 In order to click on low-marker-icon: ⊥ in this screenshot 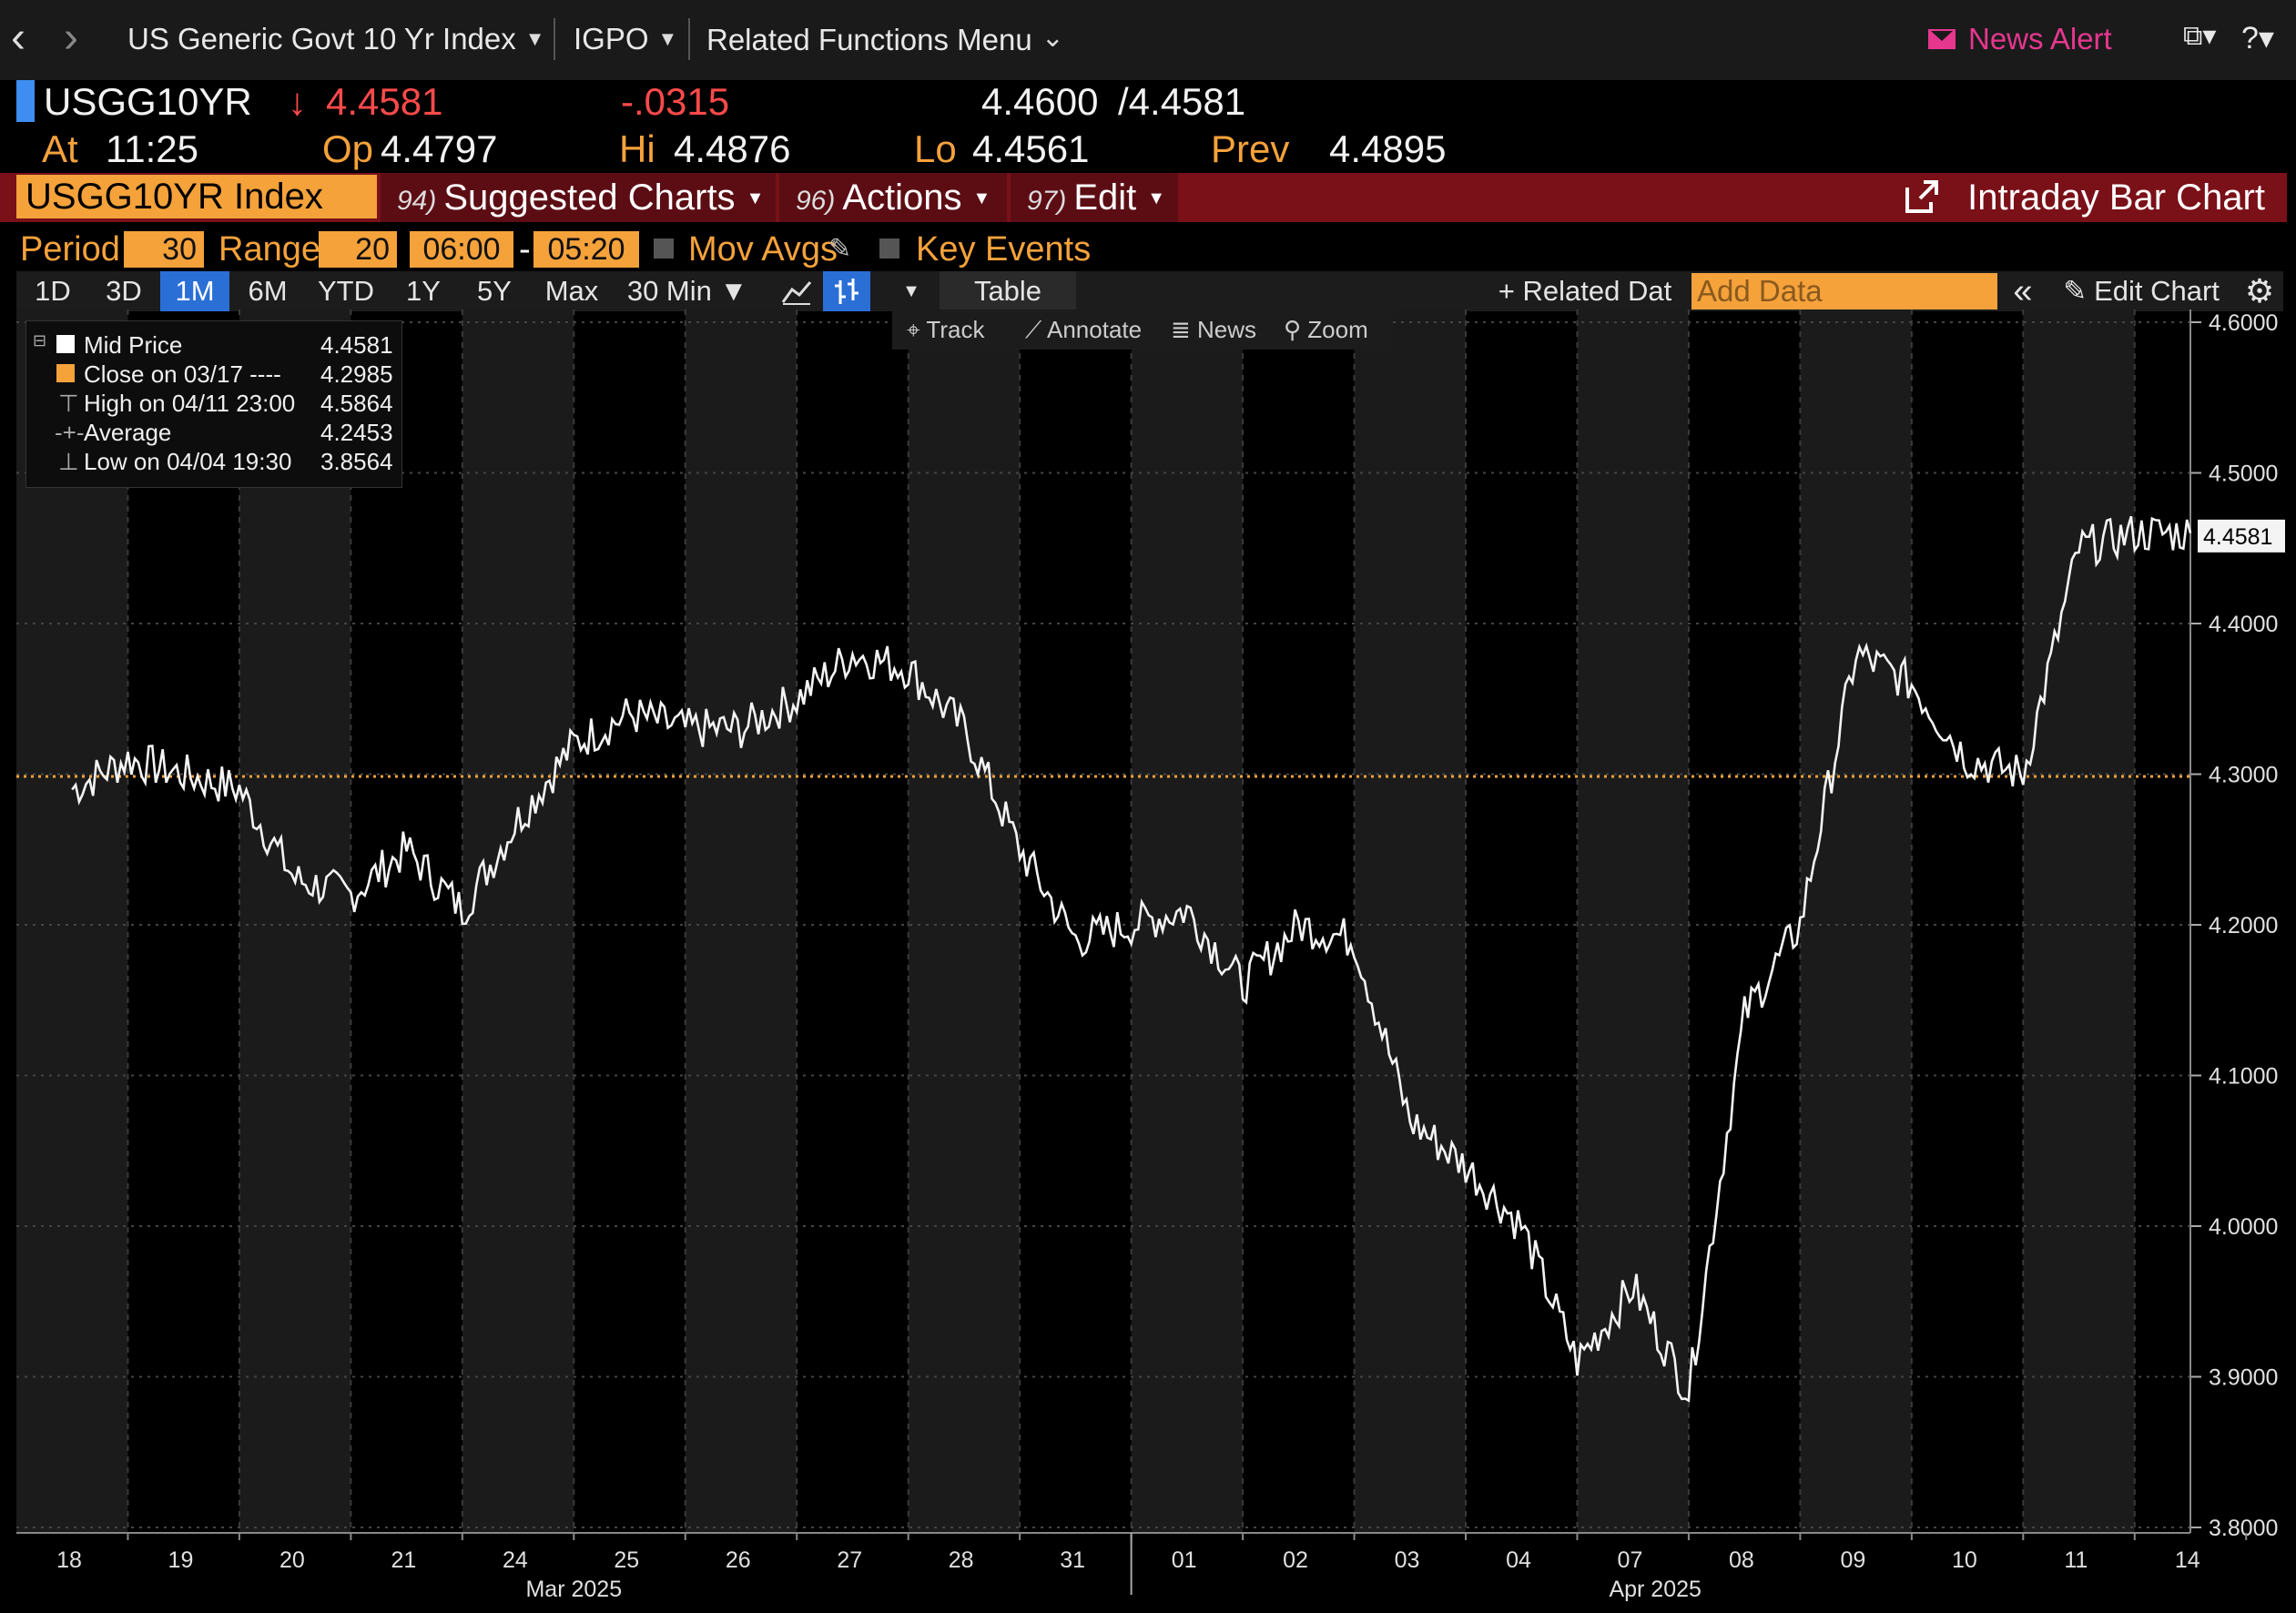, I will do `click(68, 461)`.